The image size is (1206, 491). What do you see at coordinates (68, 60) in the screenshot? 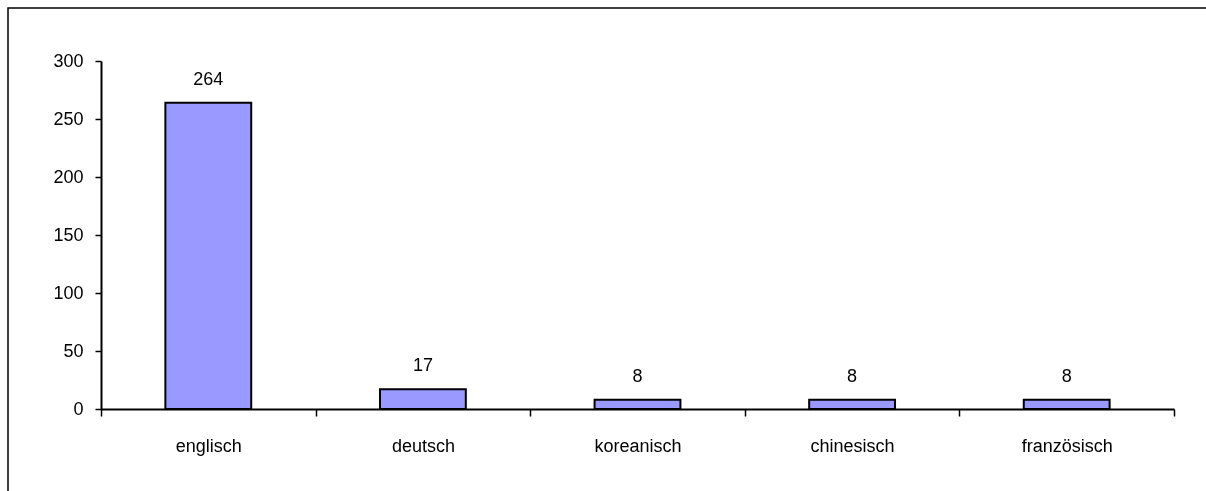
I see `y-tick-label: 300` at bounding box center [68, 60].